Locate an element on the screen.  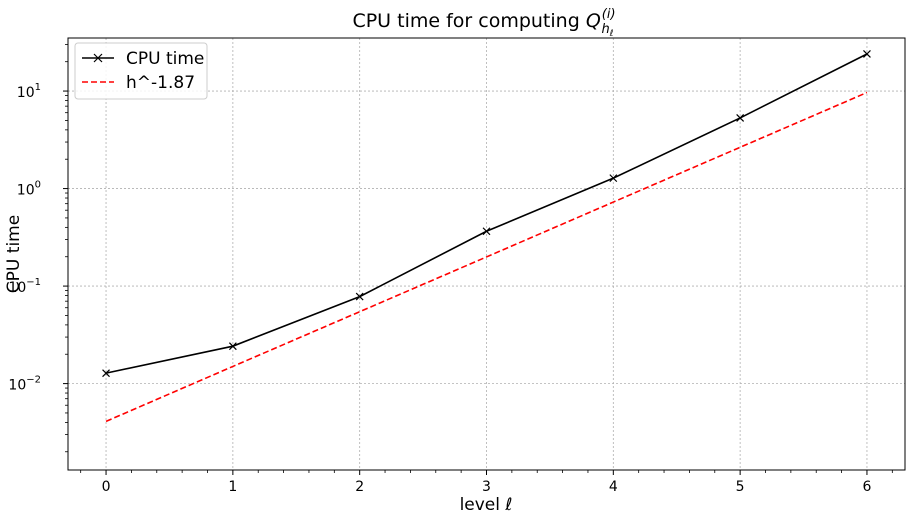
legend-box is located at coordinates (141, 71).